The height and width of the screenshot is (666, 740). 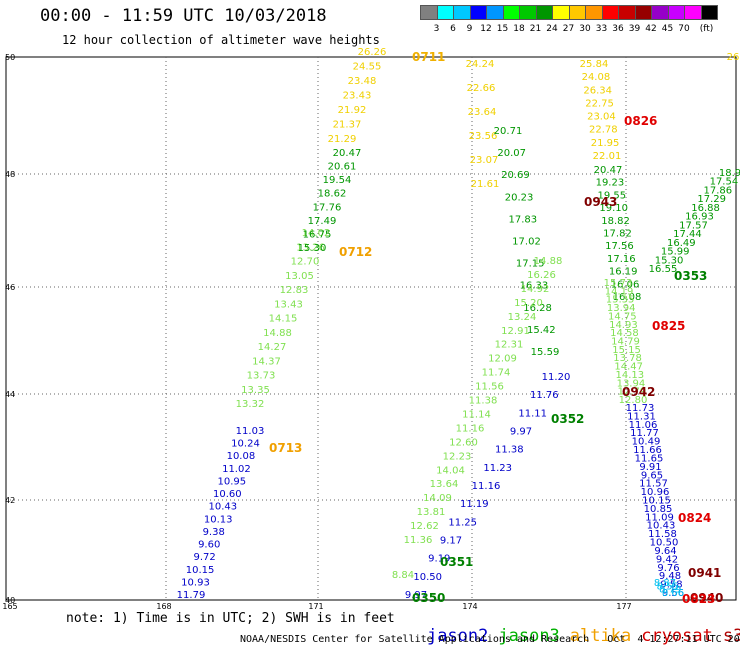 What do you see at coordinates (659, 517) in the screenshot?
I see `wave-height-label: 11.09` at bounding box center [659, 517].